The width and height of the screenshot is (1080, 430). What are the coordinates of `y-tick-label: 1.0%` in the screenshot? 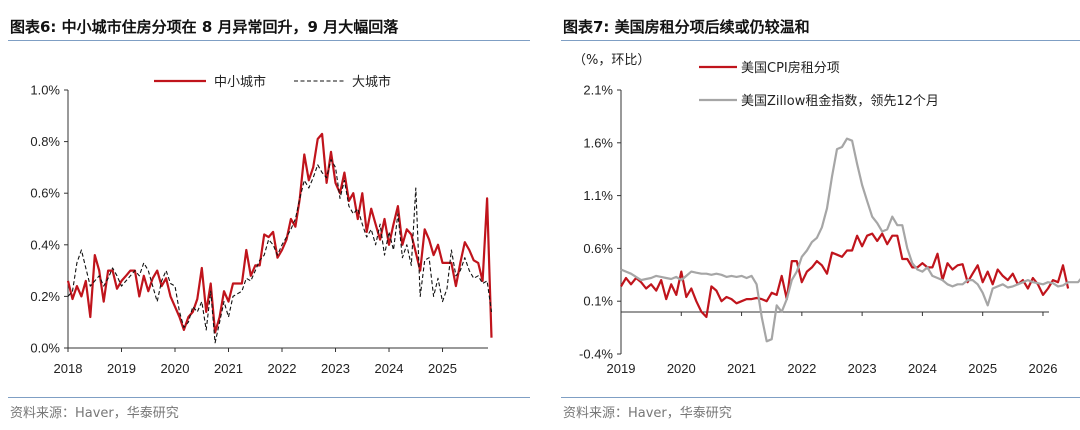 It's located at (45, 90).